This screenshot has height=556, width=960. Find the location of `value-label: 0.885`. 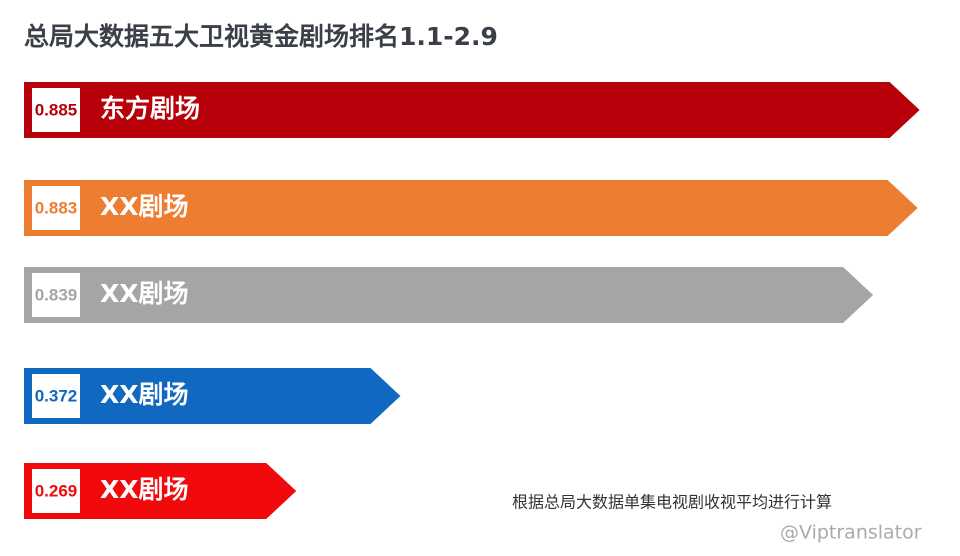

value-label: 0.885 is located at coordinates (56, 109).